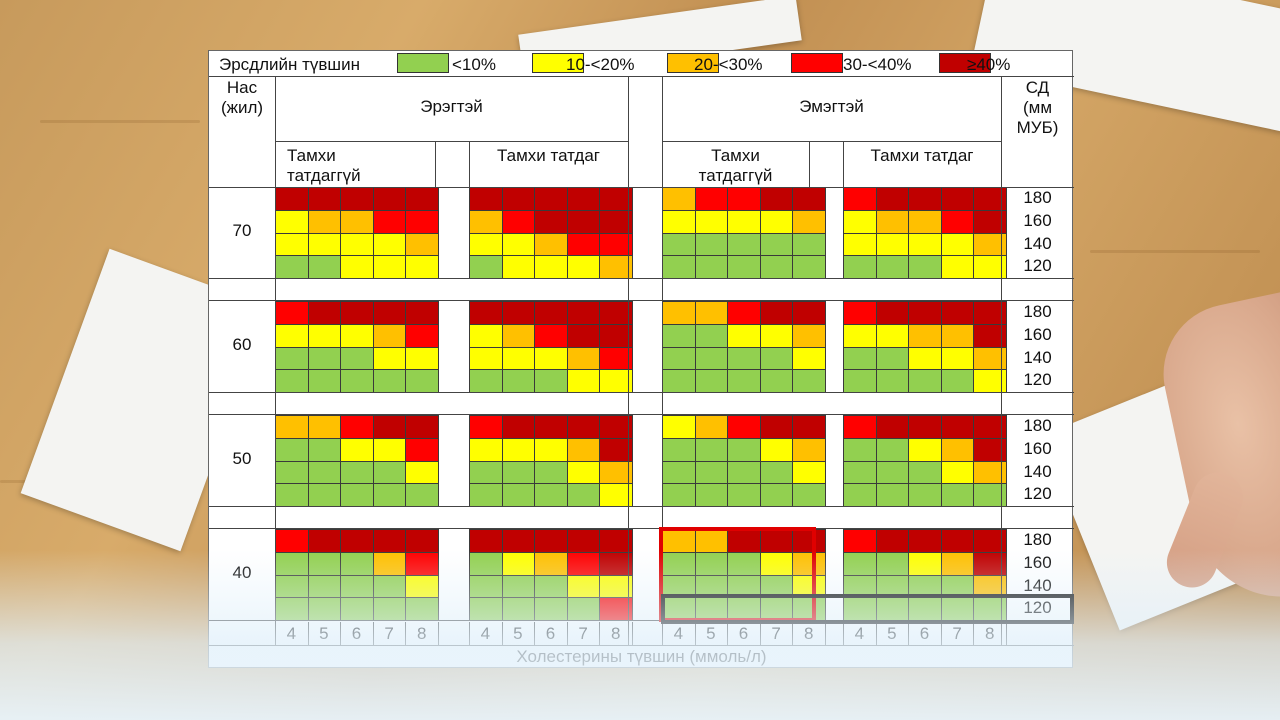  I want to click on cholesterol-tick: 6, so click(924, 633).